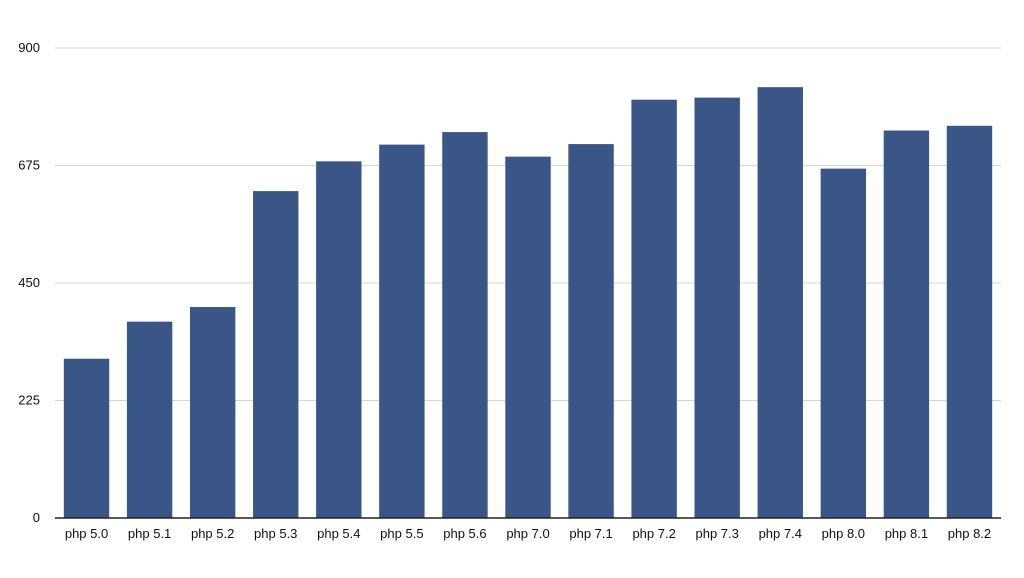  What do you see at coordinates (969, 533) in the screenshot?
I see `x-tick-label: php 8.2` at bounding box center [969, 533].